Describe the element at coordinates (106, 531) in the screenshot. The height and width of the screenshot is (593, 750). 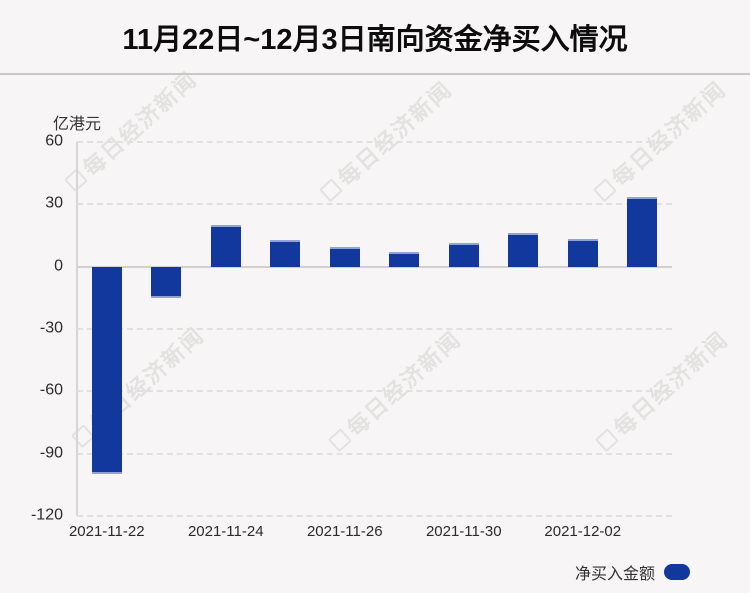
I see `x-tick-label: 2021-11-22` at that location.